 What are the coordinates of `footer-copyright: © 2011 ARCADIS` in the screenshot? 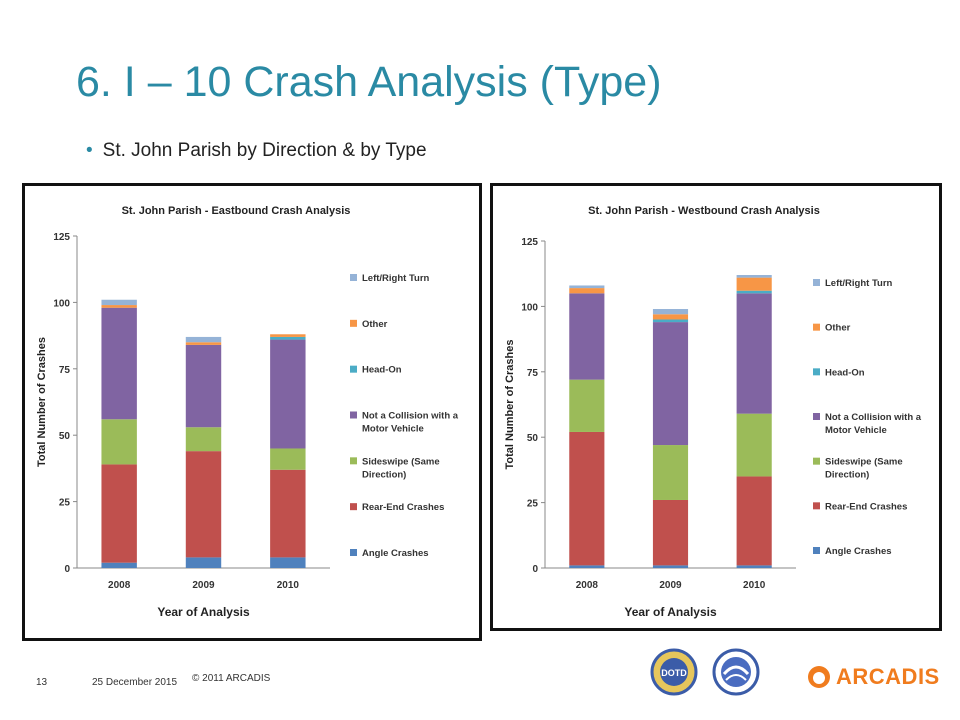 It's located at (231, 678).